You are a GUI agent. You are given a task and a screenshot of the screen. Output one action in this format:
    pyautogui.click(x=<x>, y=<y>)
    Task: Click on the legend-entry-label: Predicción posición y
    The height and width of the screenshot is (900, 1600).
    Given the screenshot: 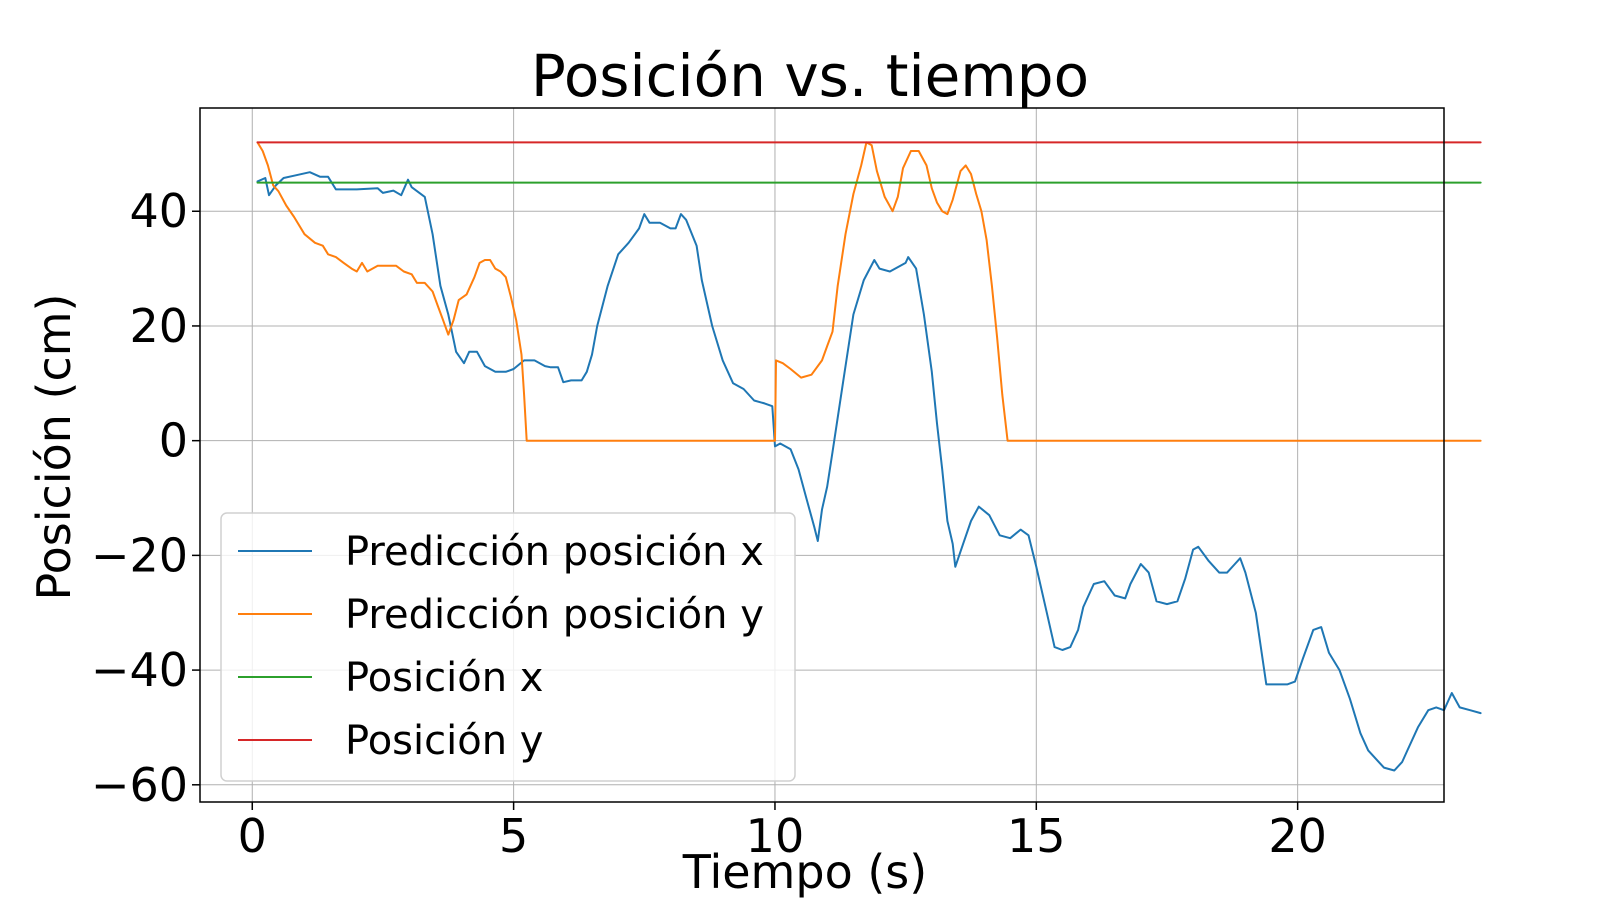 What is the action you would take?
    pyautogui.click(x=554, y=615)
    